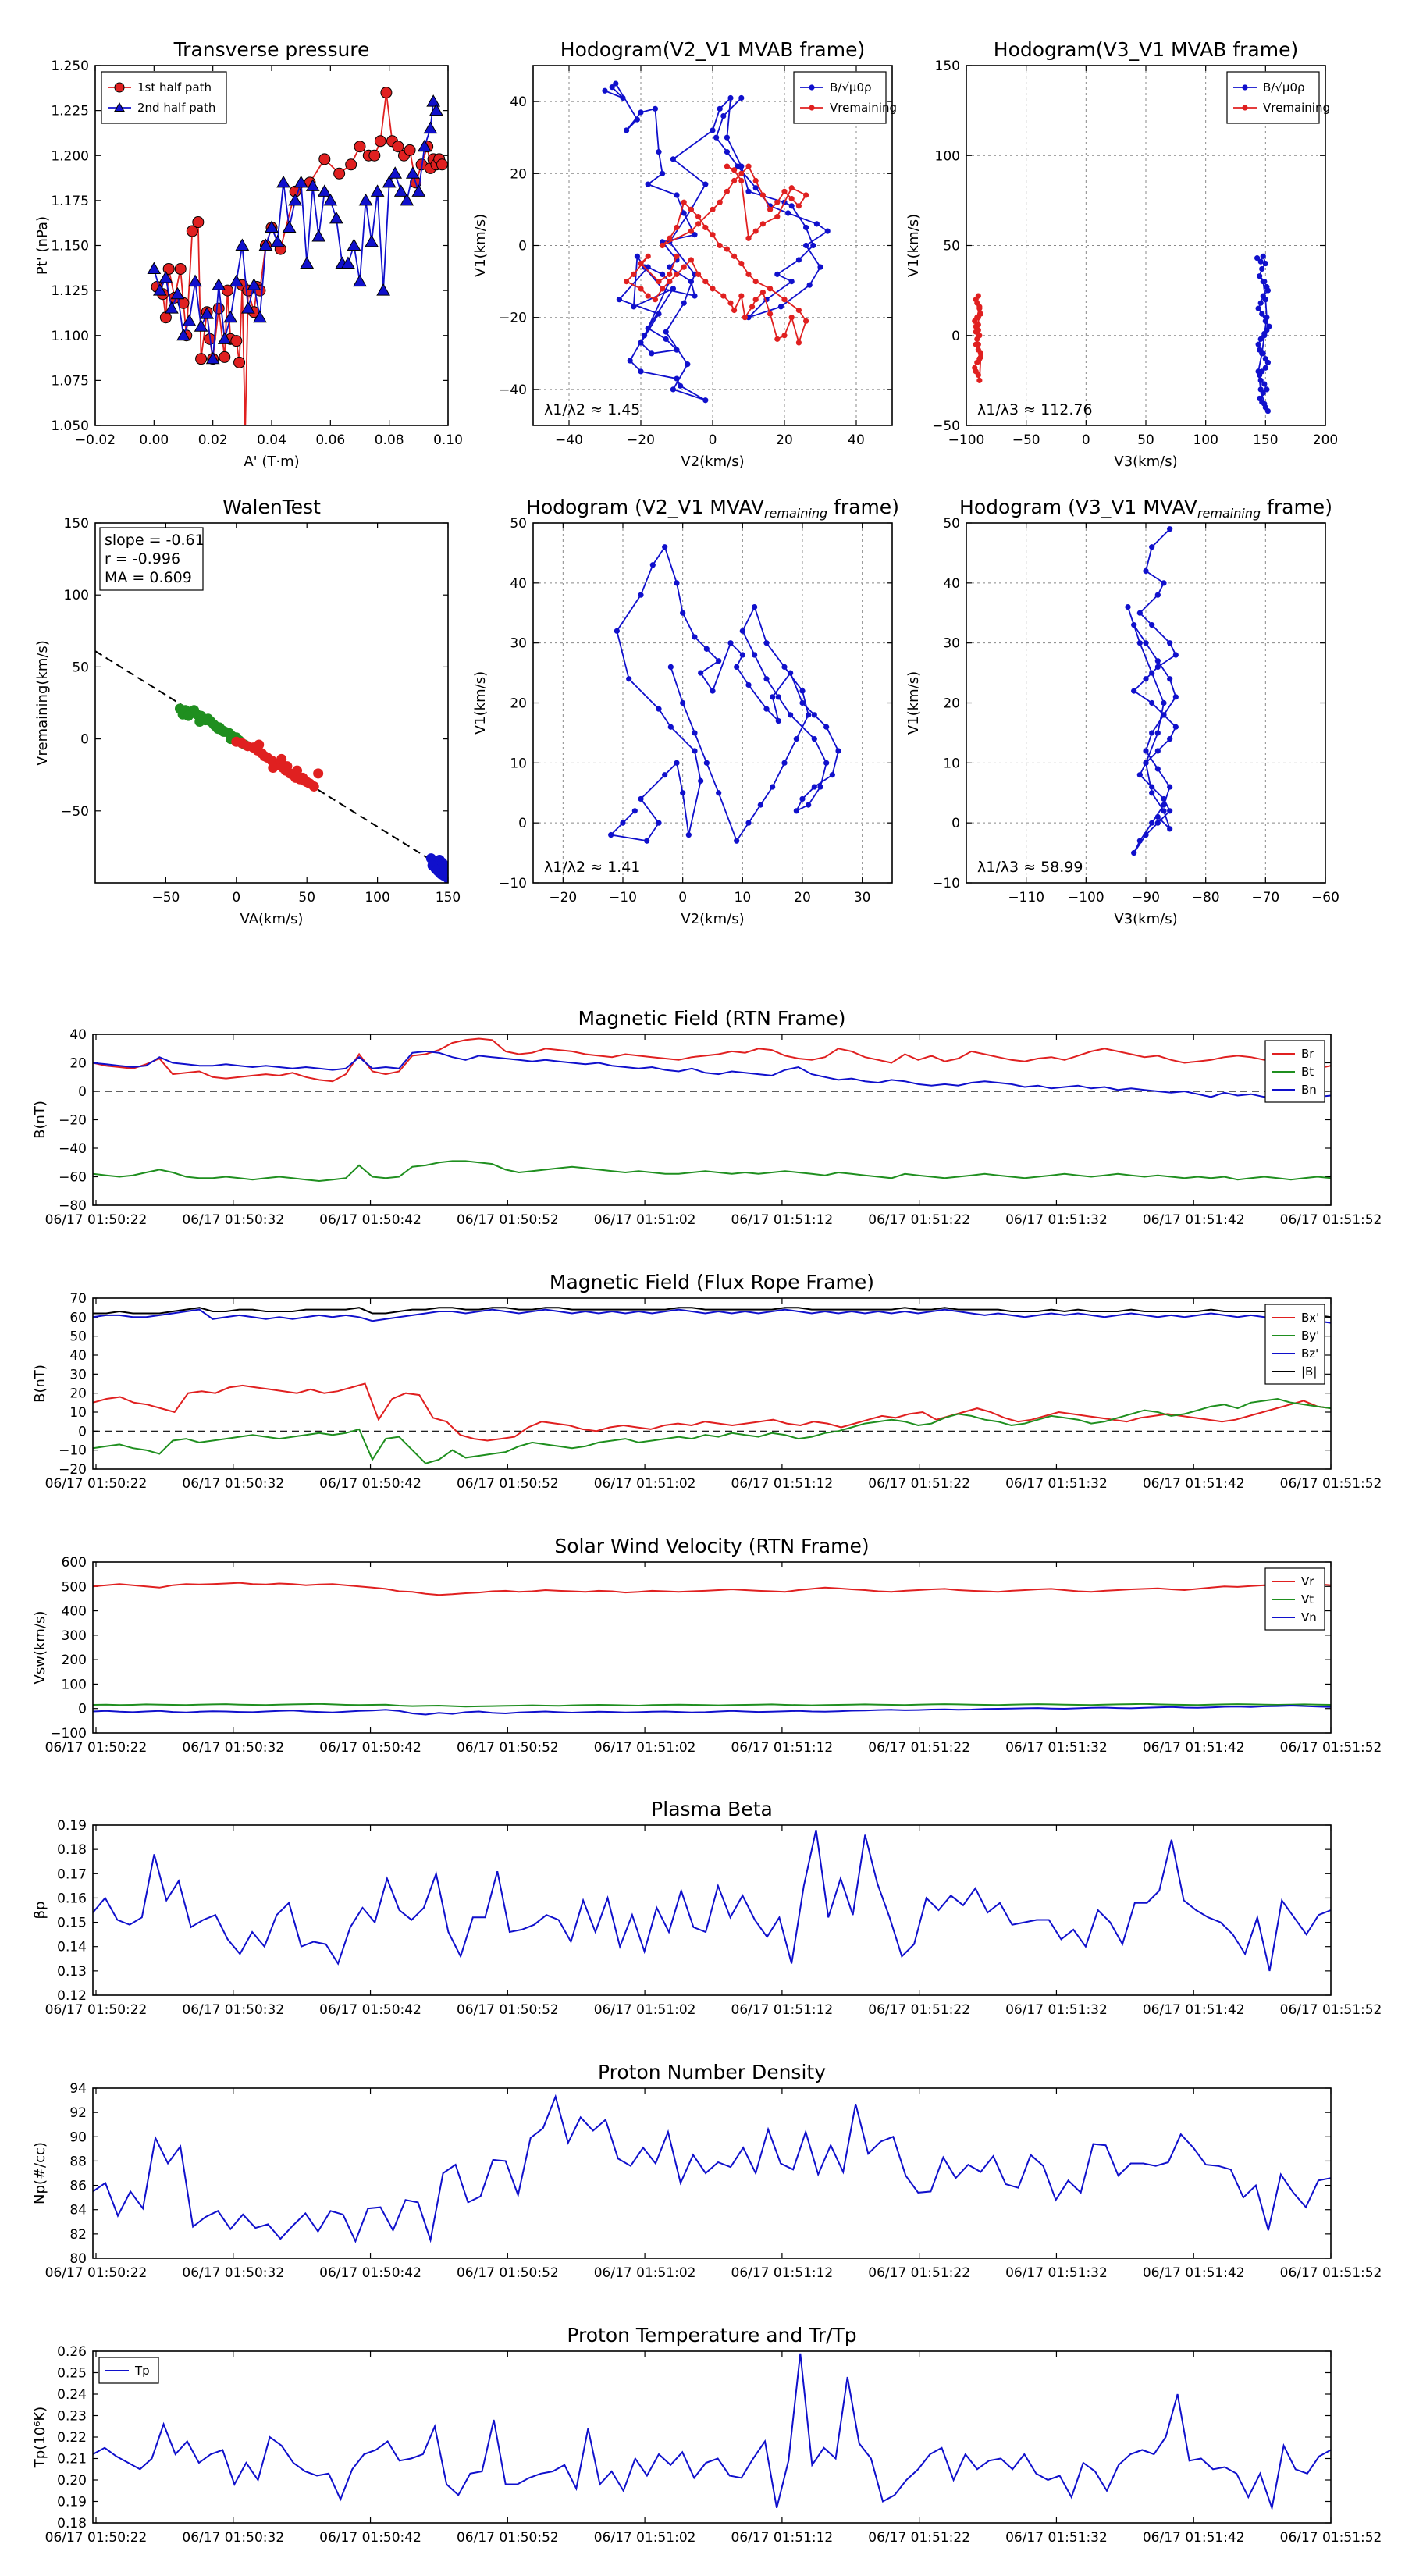  Describe the element at coordinates (76, 524) in the screenshot. I see `y-tick-label: 150` at that location.